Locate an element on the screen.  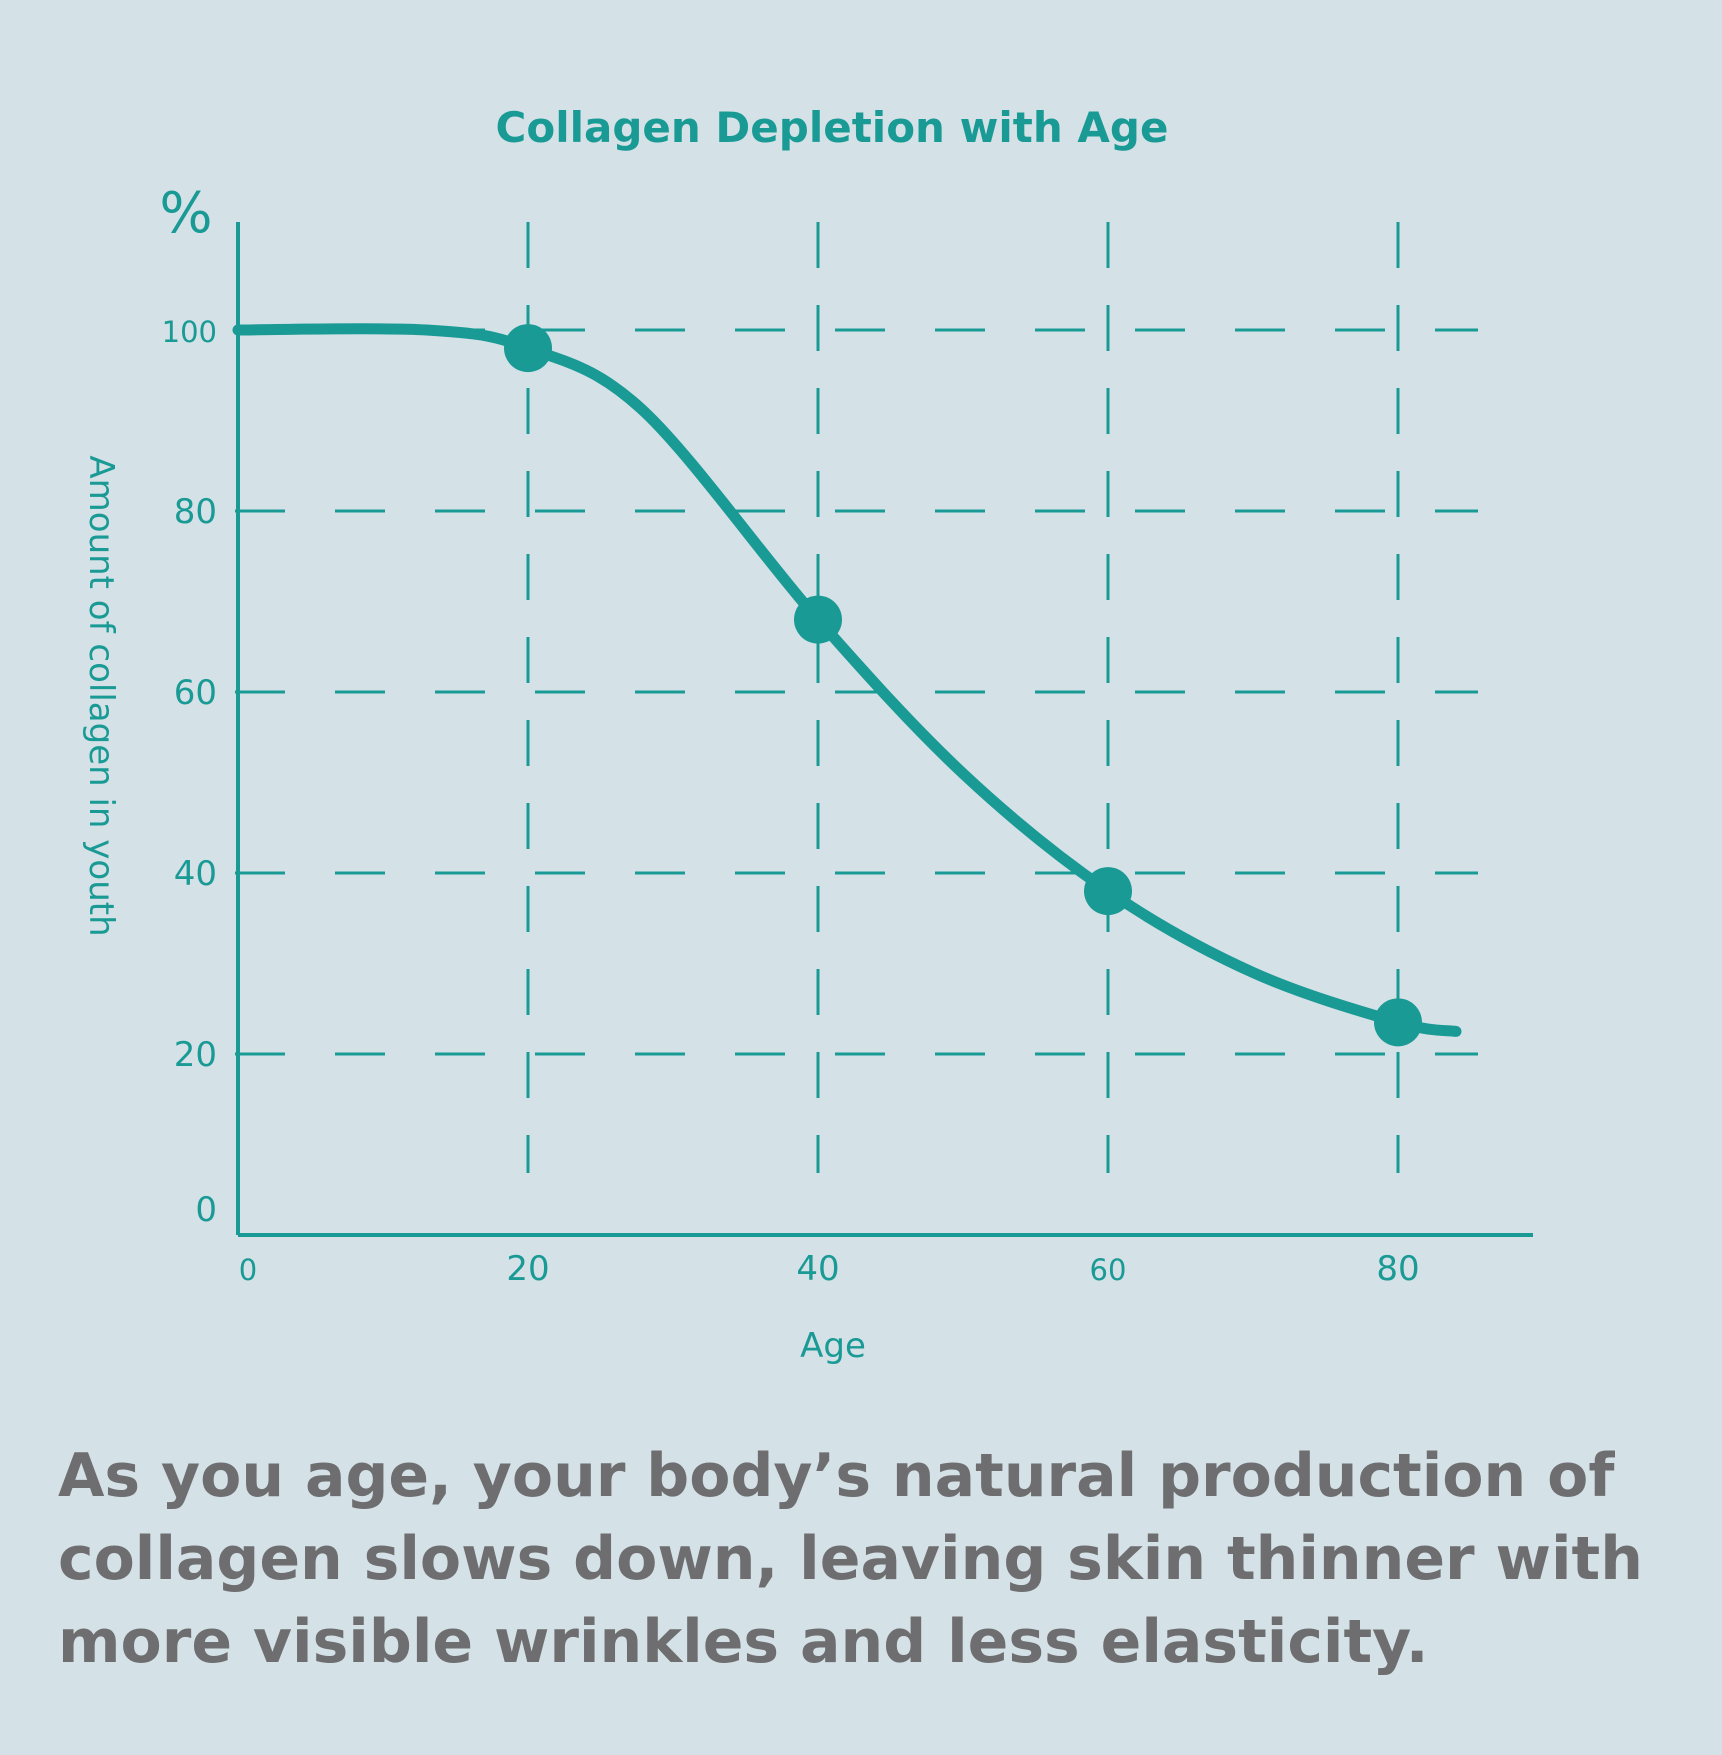
x-axis-title: Age is located at coordinates (833, 1346).